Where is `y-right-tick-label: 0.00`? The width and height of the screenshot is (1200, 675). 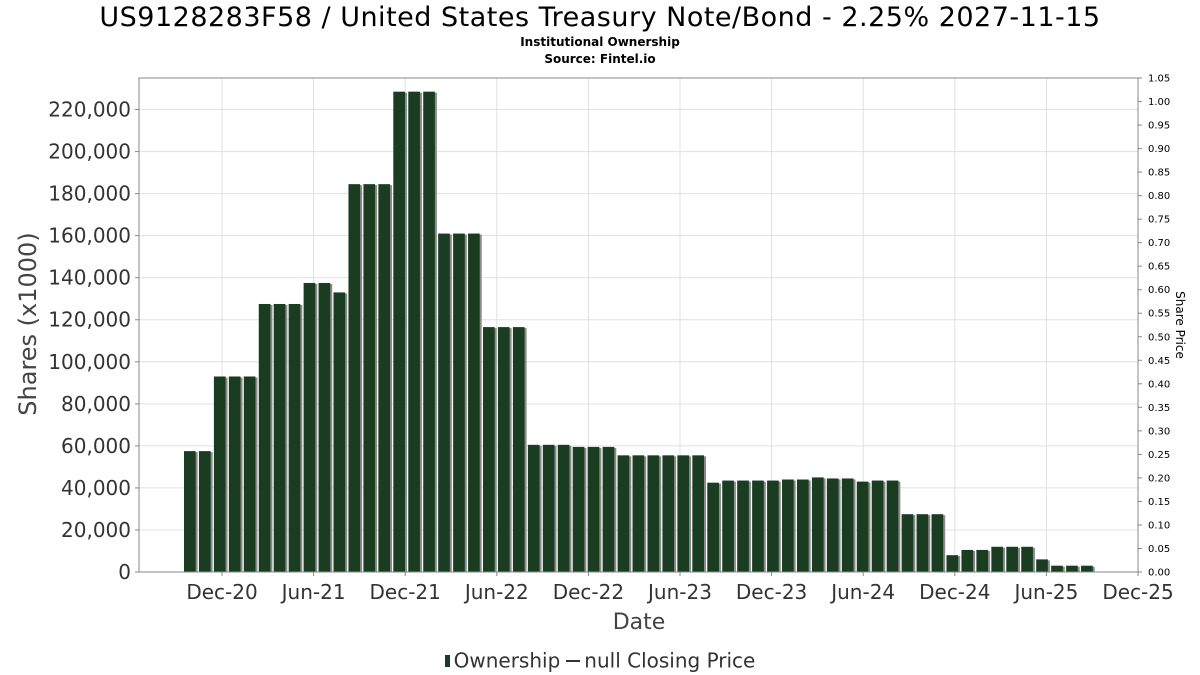 y-right-tick-label: 0.00 is located at coordinates (1159, 573).